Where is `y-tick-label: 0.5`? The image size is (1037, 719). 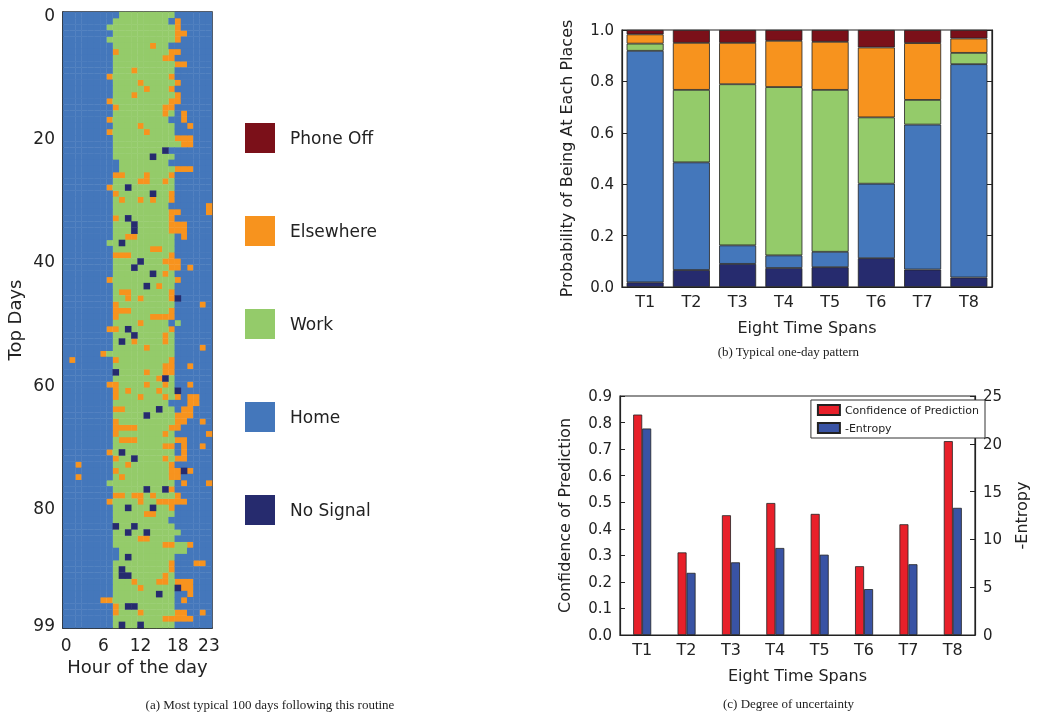
y-tick-label: 0.5 is located at coordinates (600, 502).